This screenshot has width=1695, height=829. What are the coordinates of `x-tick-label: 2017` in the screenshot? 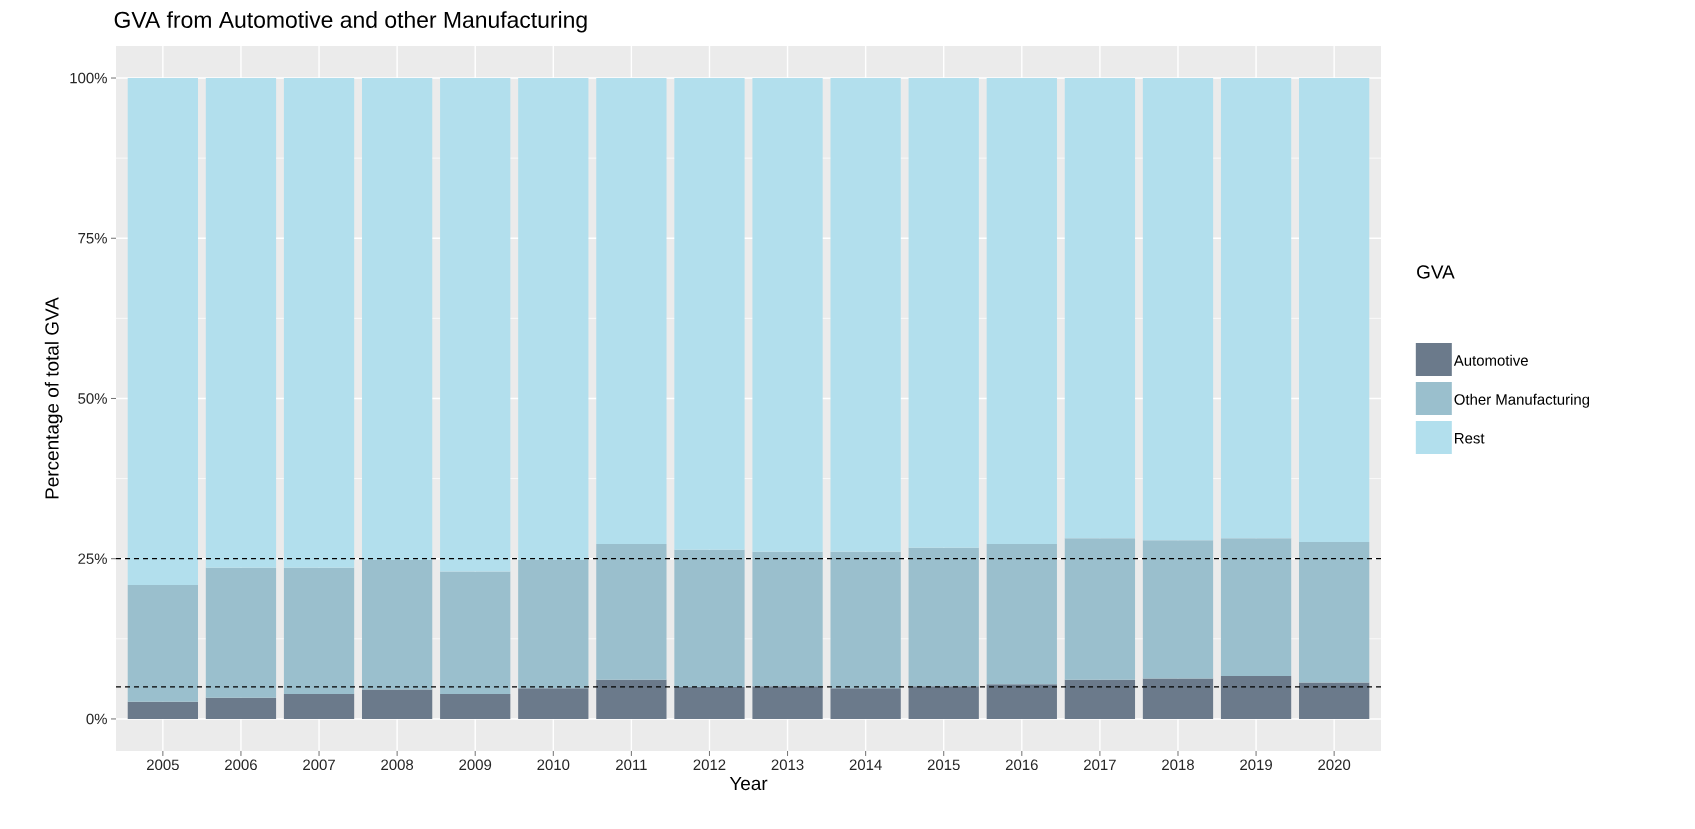 It's located at (1100, 765).